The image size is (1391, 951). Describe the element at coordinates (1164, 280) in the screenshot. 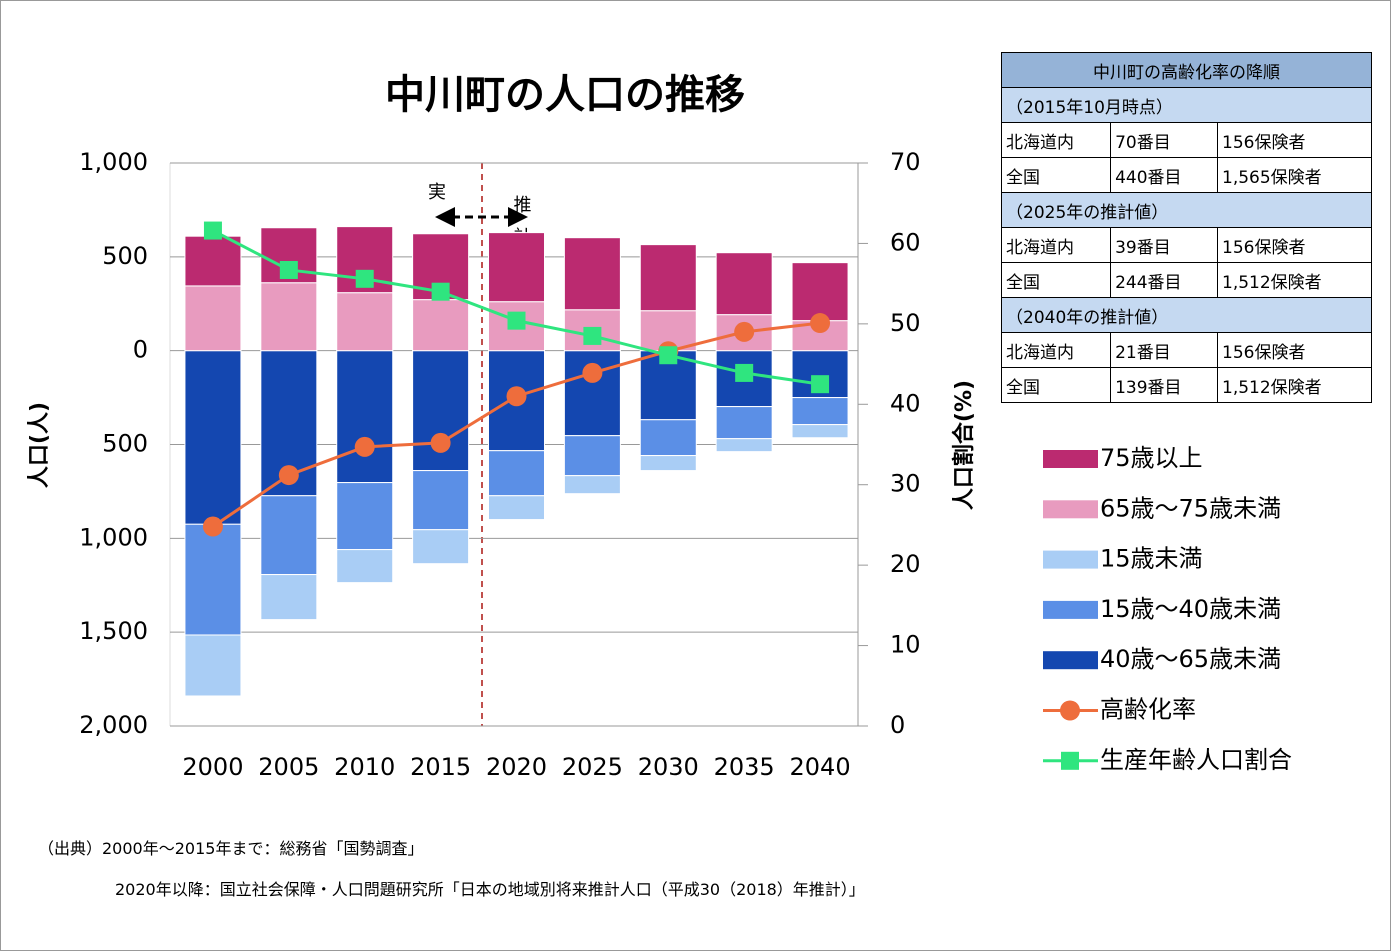

I see `table-cell: 244番目` at that location.